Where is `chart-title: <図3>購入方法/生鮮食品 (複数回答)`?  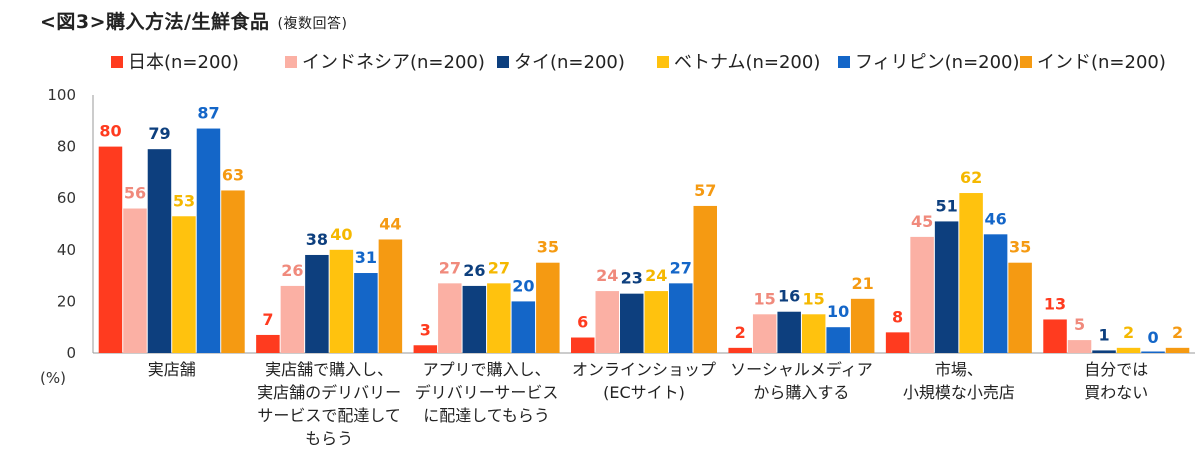
chart-title: <図3>購入方法/生鮮食品 (複数回答) is located at coordinates (193, 20).